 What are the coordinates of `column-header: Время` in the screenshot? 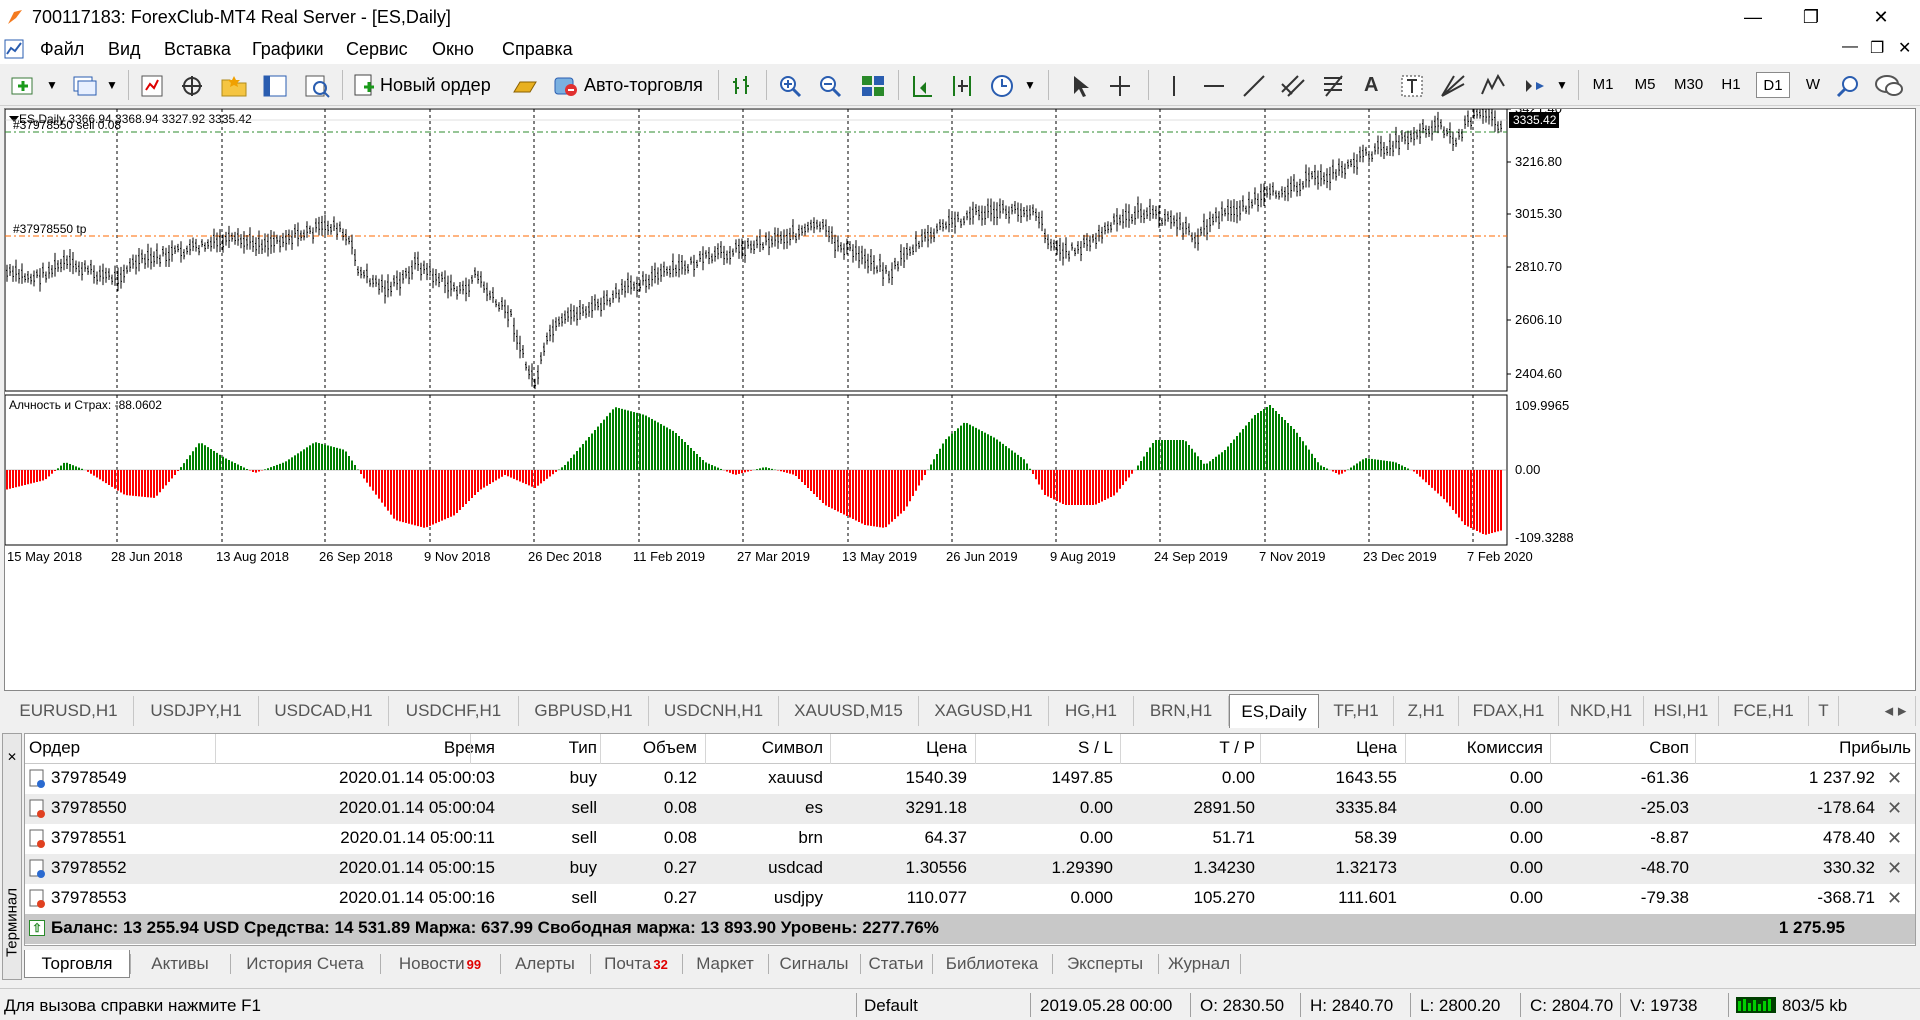 It's located at (469, 748).